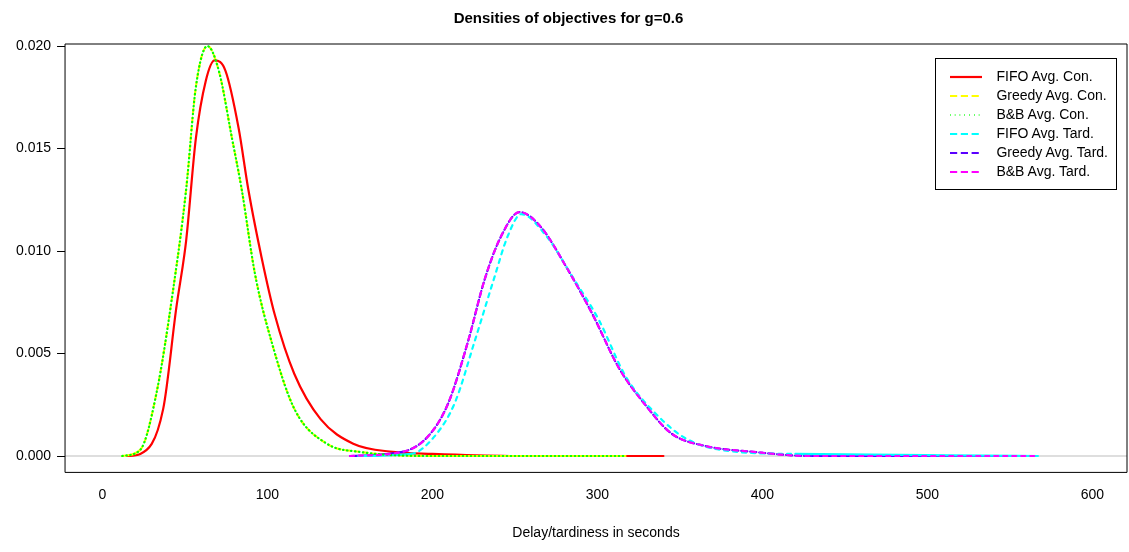 Image resolution: width=1129 pixels, height=552 pixels. Describe the element at coordinates (927, 493) in the screenshot. I see `x-tick-label: 500` at that location.